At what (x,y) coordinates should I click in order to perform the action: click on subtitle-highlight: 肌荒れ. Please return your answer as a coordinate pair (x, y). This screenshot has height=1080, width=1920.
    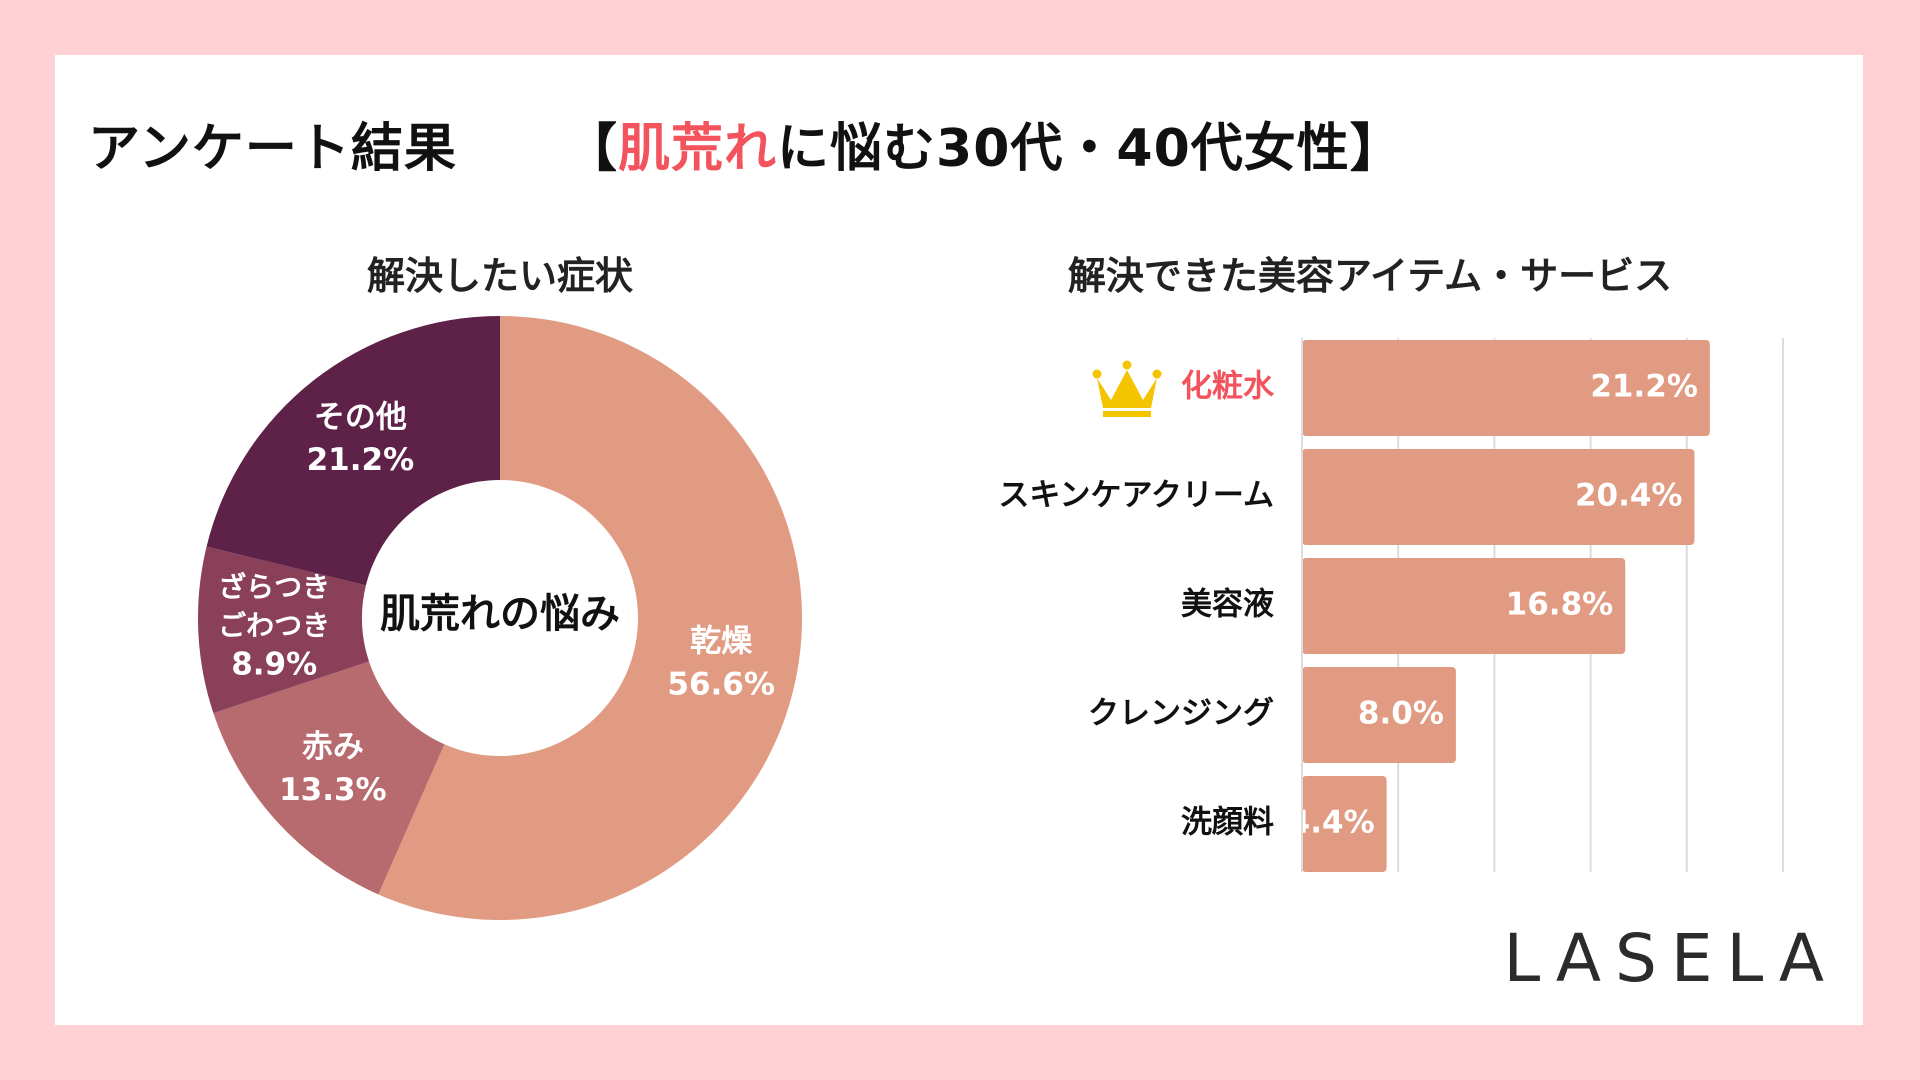
    Looking at the image, I should click on (698, 149).